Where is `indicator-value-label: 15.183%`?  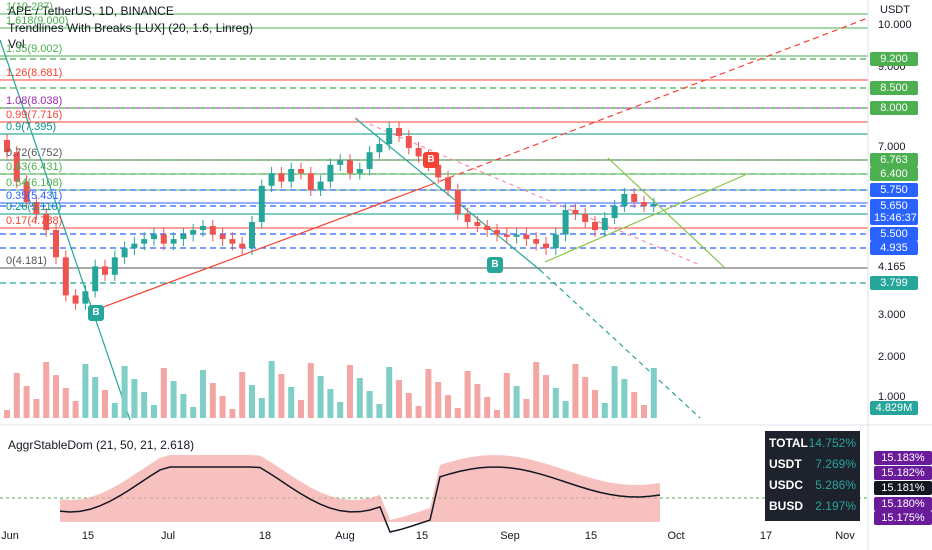 indicator-value-label: 15.183% is located at coordinates (903, 458).